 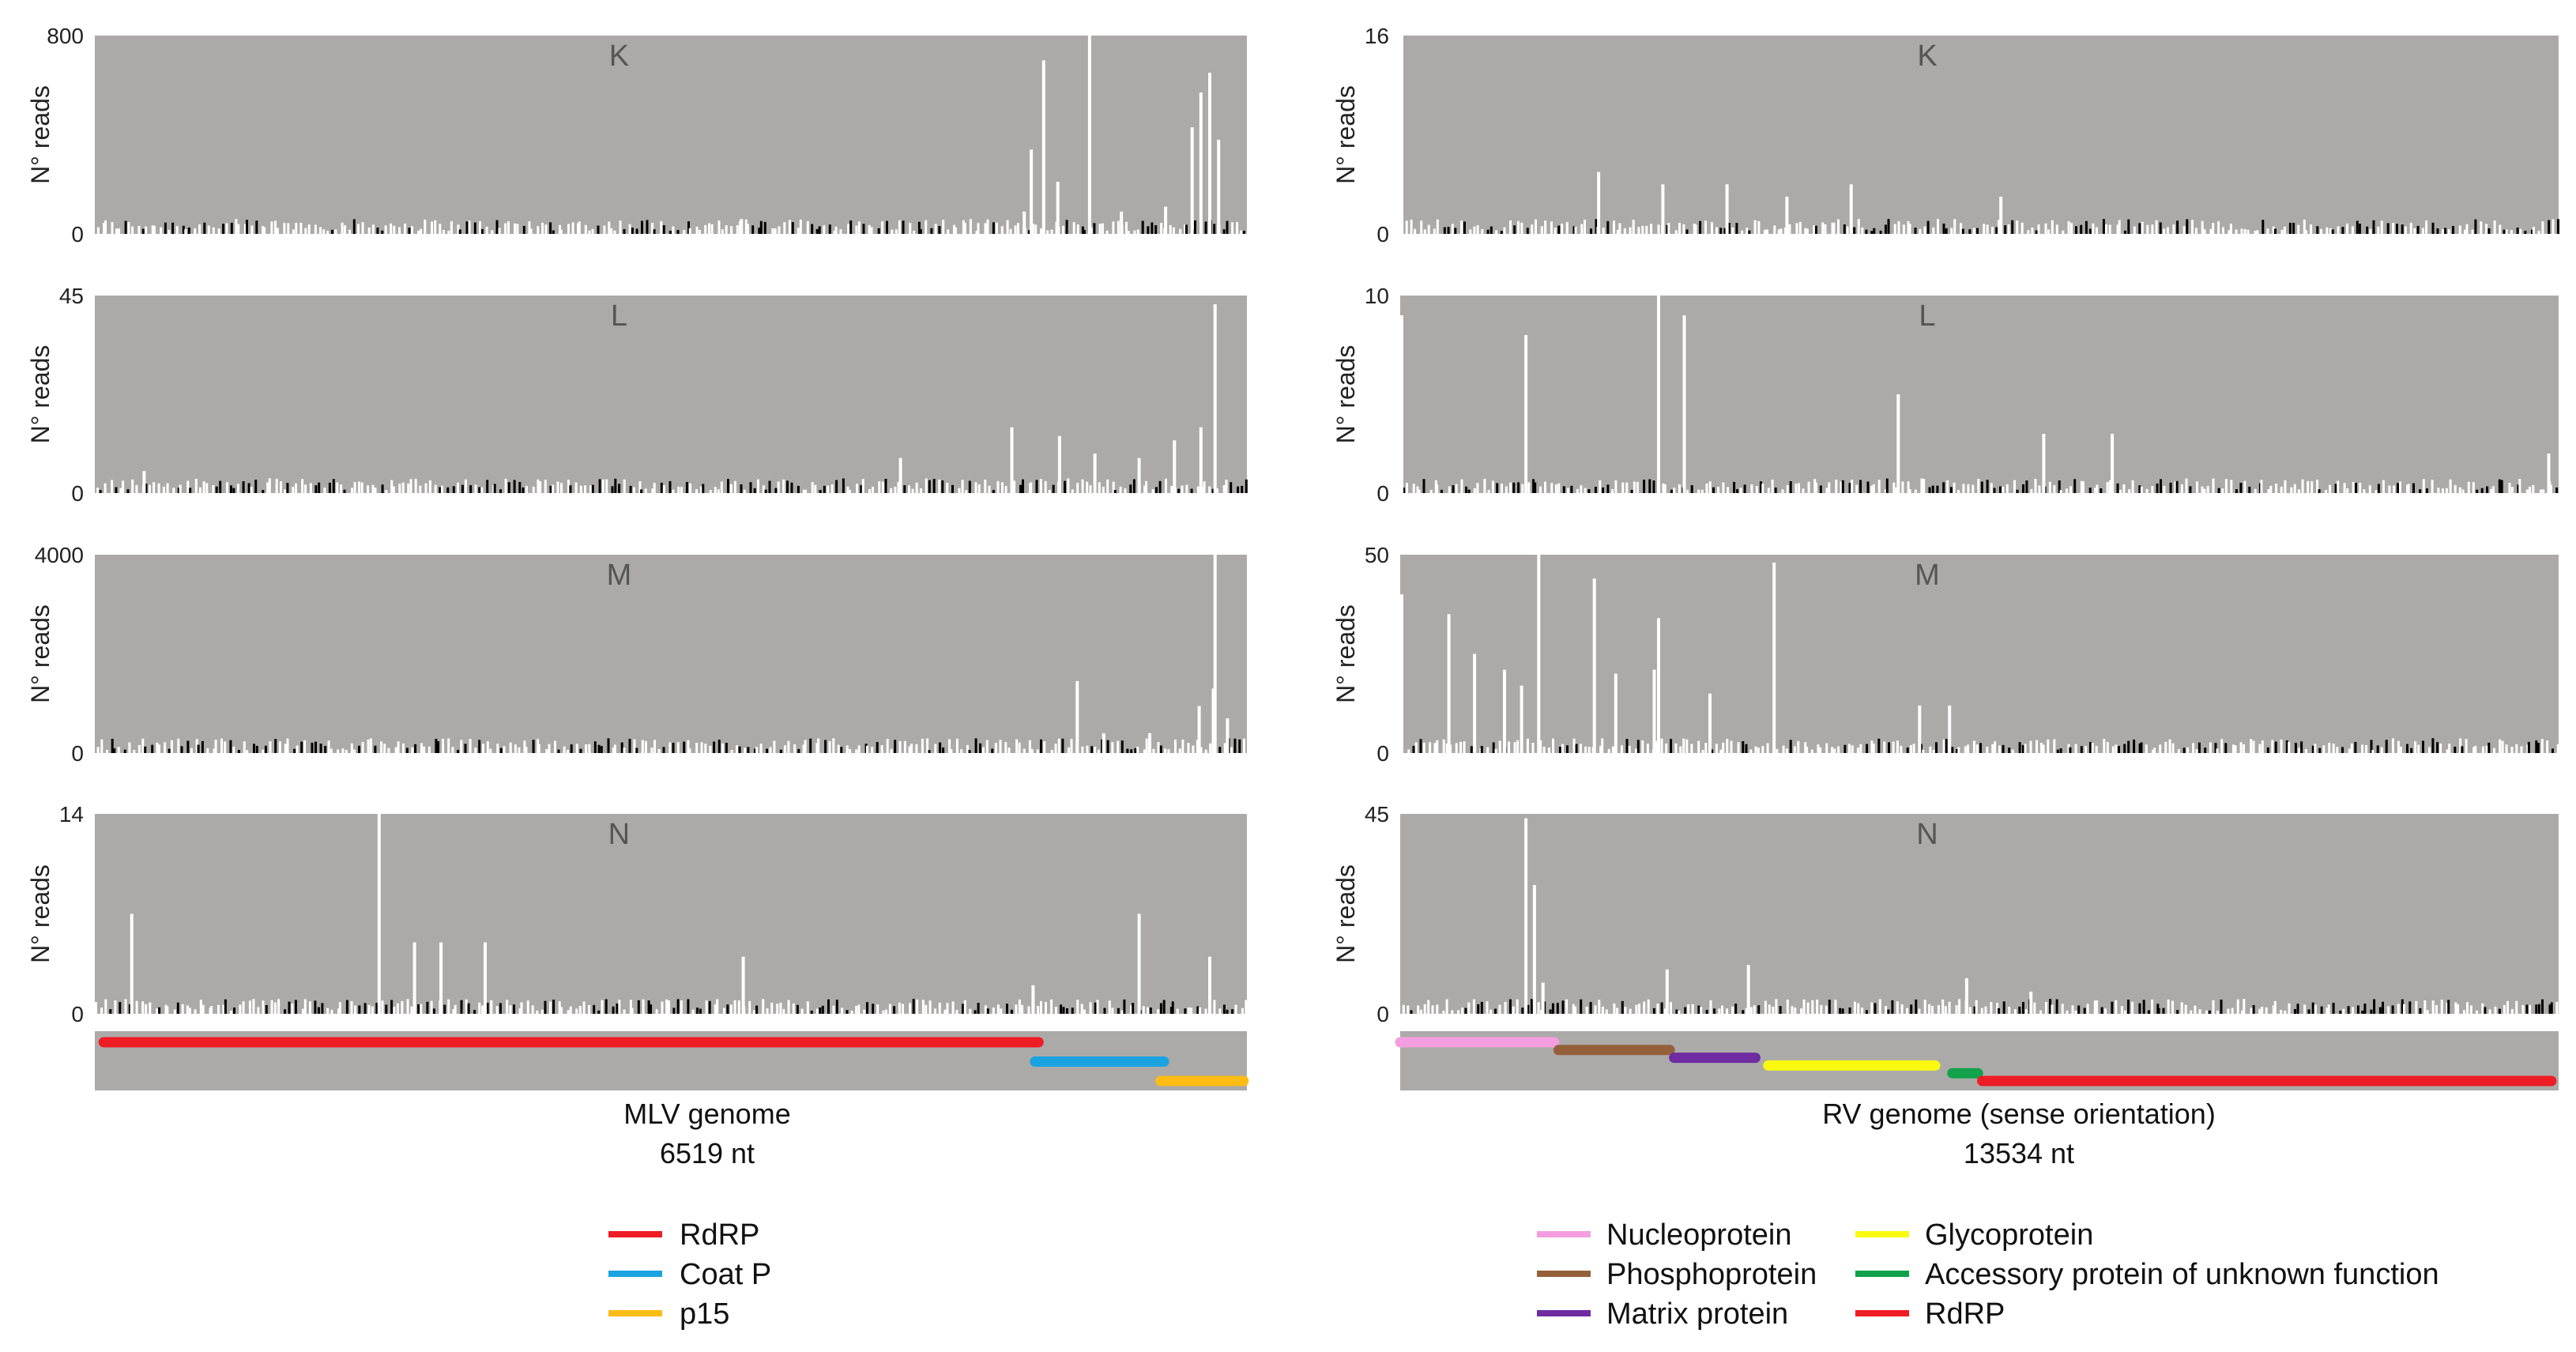 I want to click on y-tick-max: 45, so click(x=71, y=296).